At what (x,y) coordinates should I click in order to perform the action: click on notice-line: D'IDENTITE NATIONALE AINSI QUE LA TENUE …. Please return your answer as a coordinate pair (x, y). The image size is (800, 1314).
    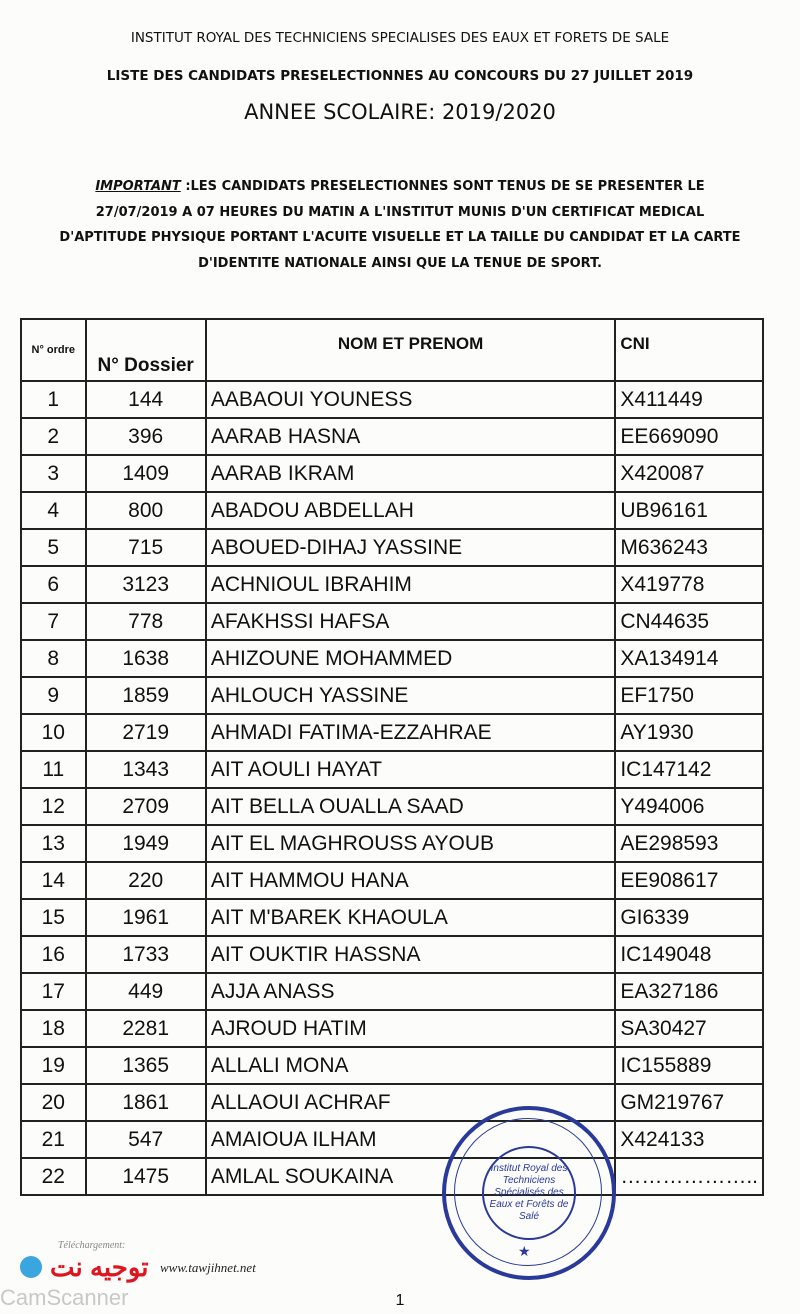
    Looking at the image, I should click on (400, 263).